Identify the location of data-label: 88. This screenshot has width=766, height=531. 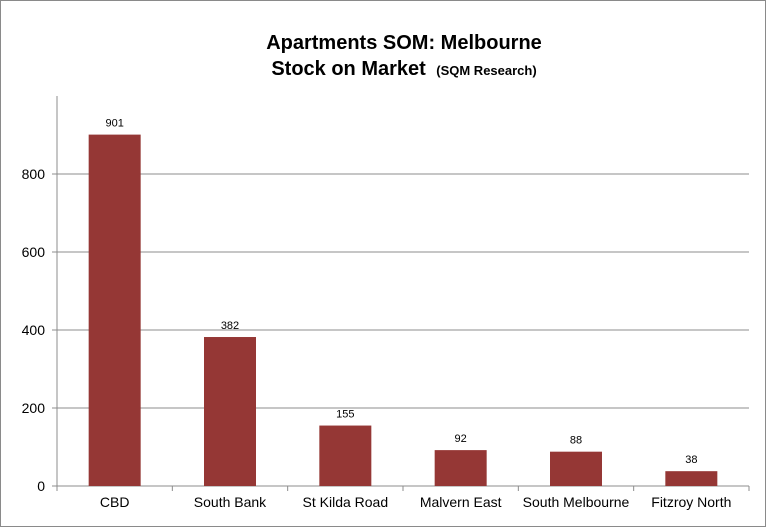
(576, 441).